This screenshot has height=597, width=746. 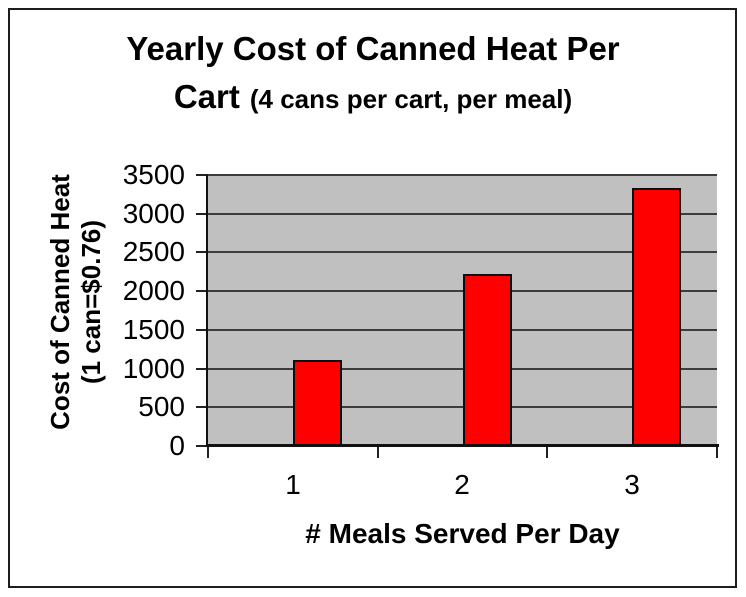 What do you see at coordinates (462, 484) in the screenshot?
I see `x-tick-label-2: 2` at bounding box center [462, 484].